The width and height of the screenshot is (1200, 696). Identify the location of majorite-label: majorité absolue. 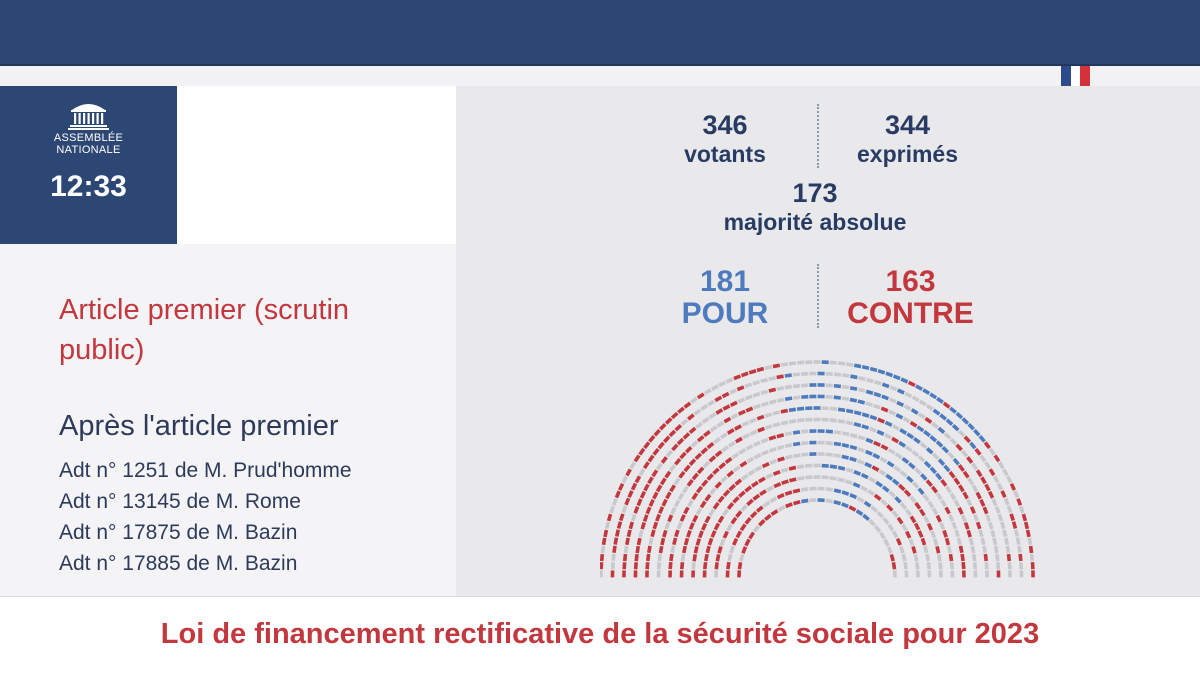
(815, 222).